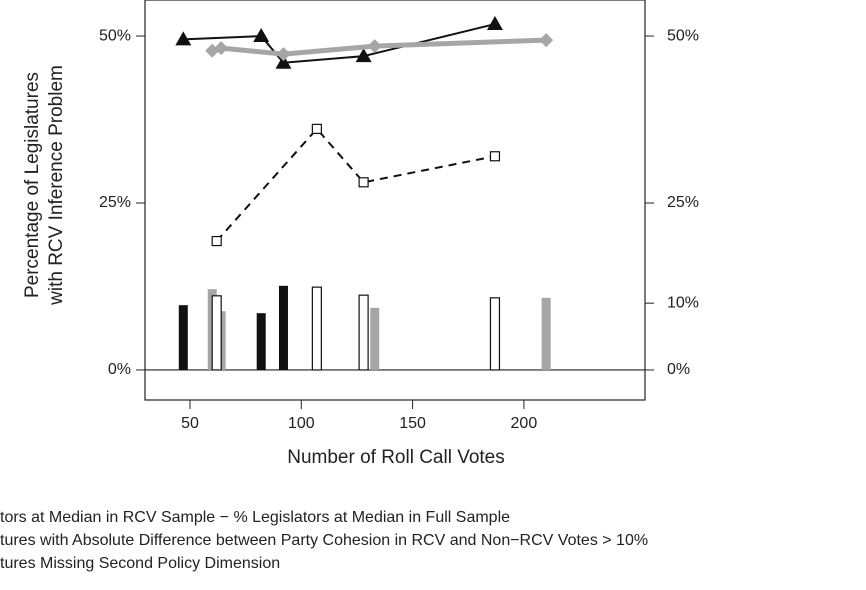 Image resolution: width=866 pixels, height=590 pixels. I want to click on x-axis-label: Number of Roll Call Votes, so click(396, 457).